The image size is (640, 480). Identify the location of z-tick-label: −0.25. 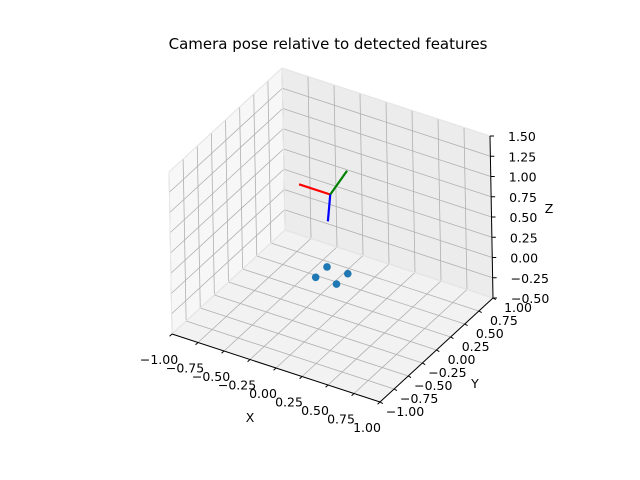
(530, 278).